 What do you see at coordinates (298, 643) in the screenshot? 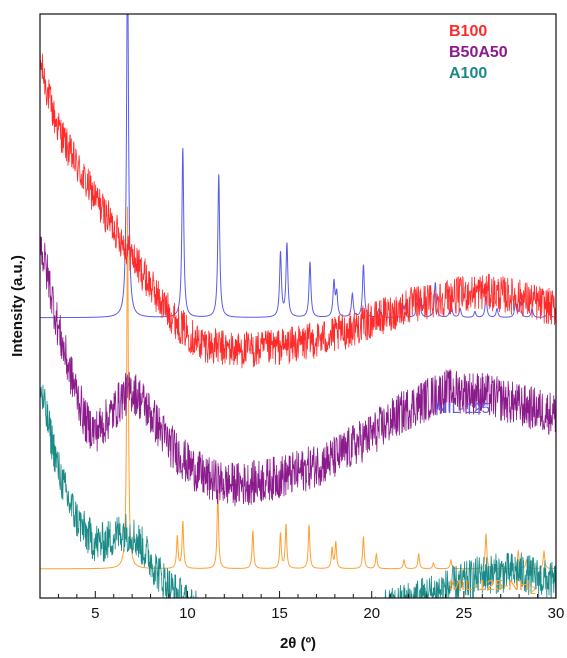
I see `x-axis-title: 2θ (º)` at bounding box center [298, 643].